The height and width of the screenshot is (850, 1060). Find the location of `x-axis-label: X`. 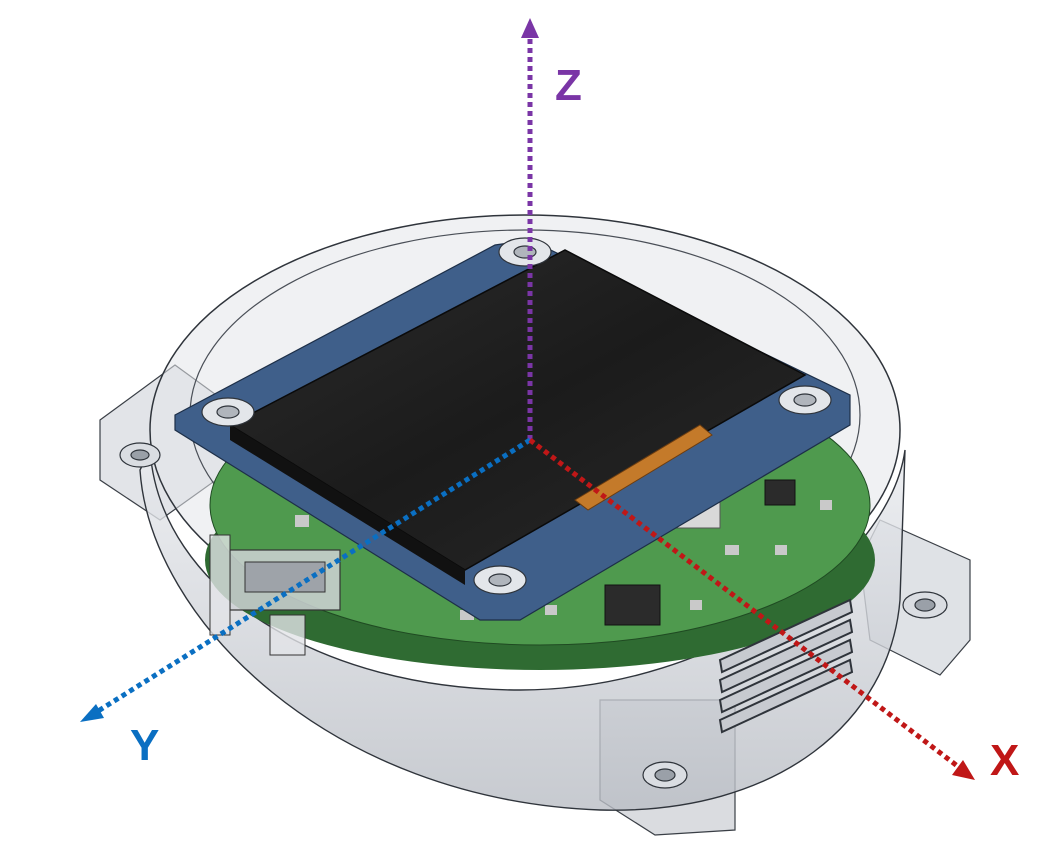

x-axis-label: X is located at coordinates (1004, 760).